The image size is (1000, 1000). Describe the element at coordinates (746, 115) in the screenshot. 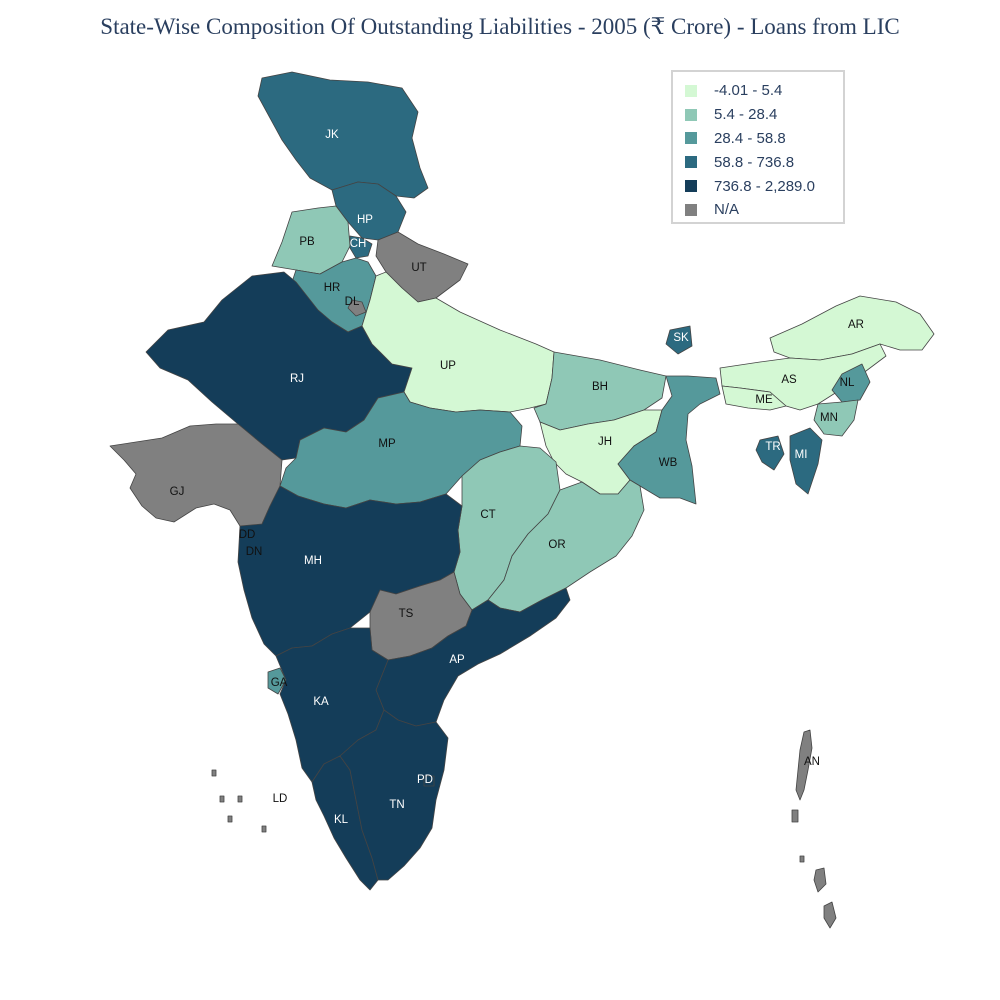

I see `legend-label: 5.4 - 28.4` at that location.